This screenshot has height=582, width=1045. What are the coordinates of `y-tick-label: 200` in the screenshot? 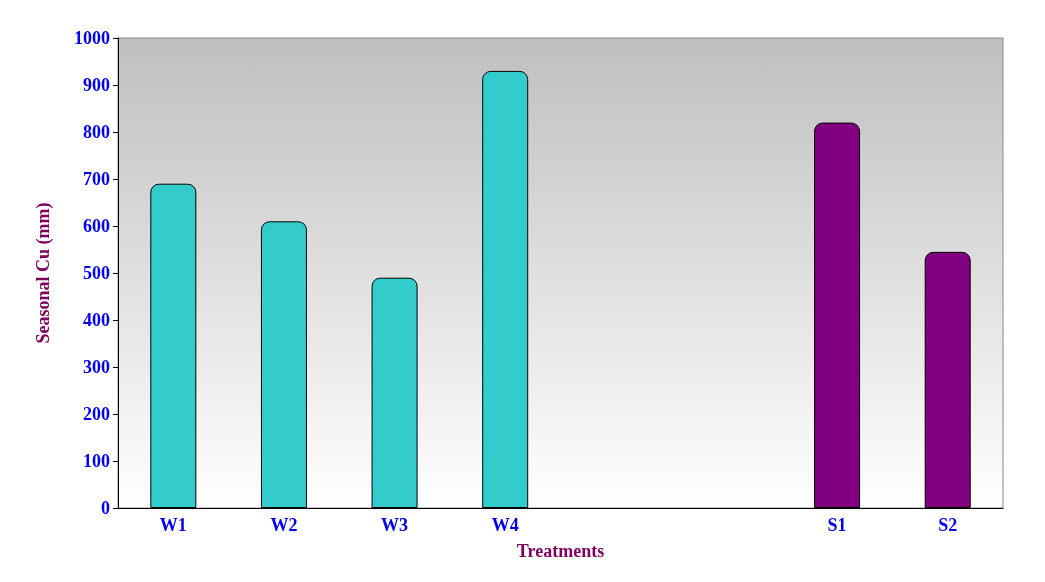 It's located at (96, 414).